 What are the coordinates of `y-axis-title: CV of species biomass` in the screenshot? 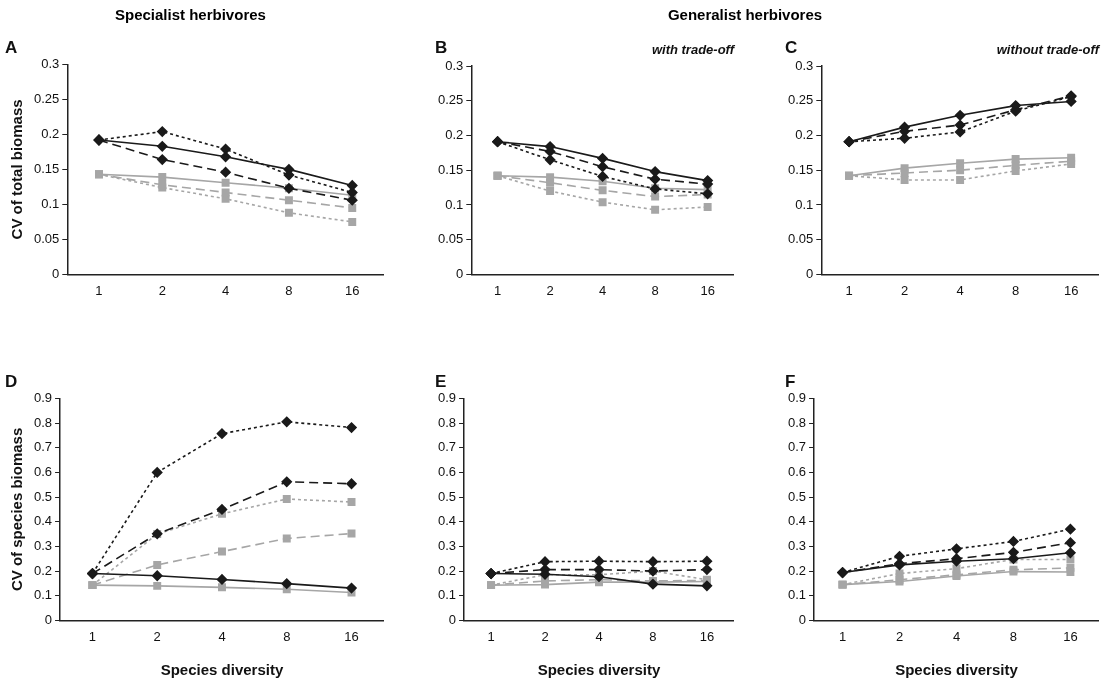 It's located at (17, 509).